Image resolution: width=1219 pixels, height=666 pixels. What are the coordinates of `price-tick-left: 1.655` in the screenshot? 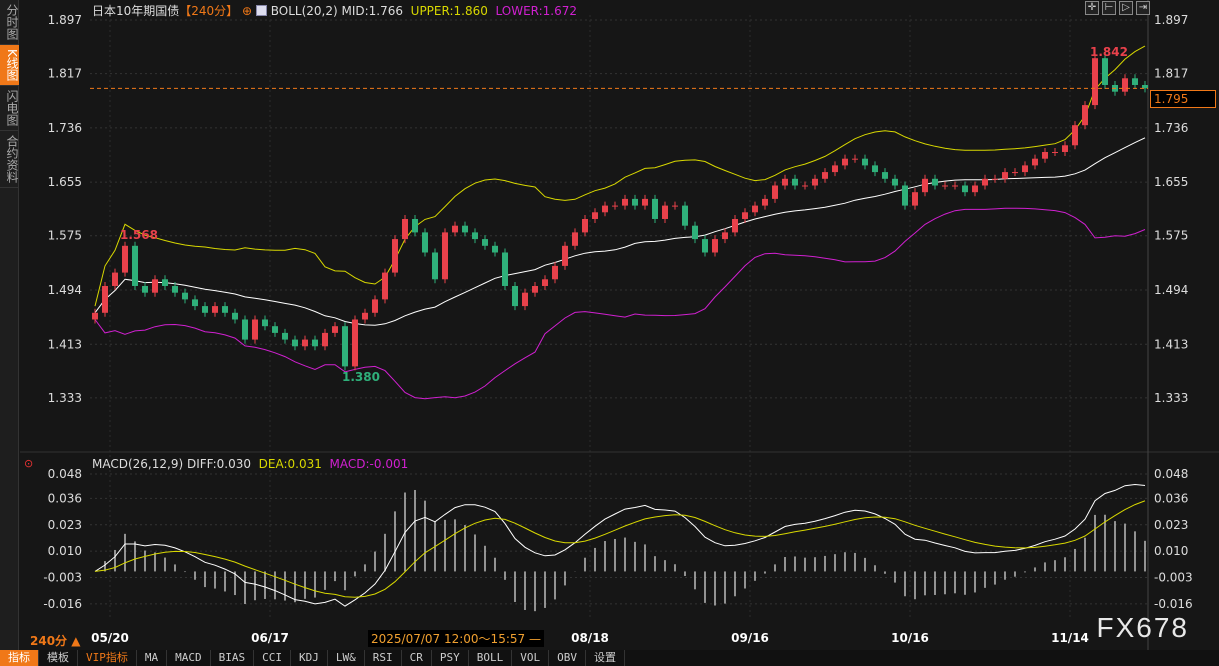 It's located at (65, 182).